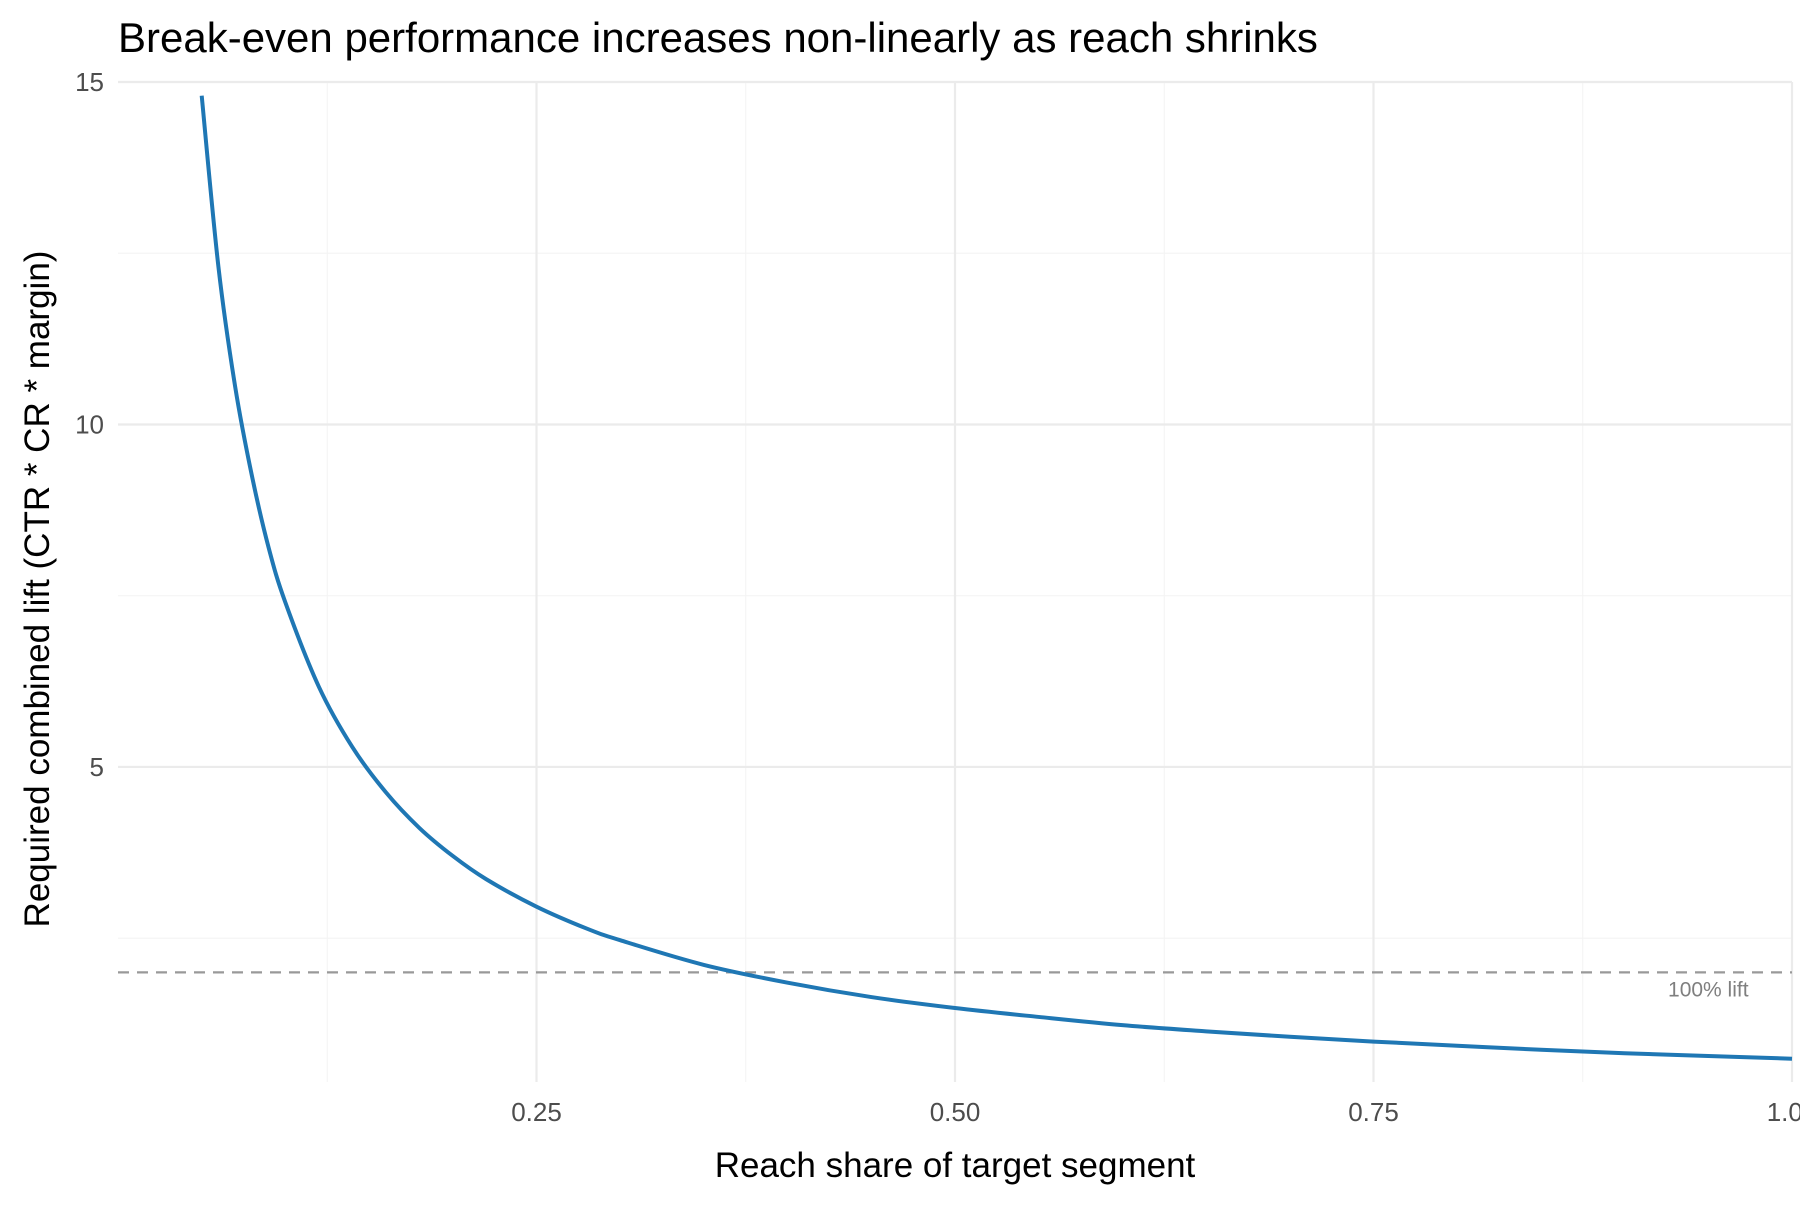 The height and width of the screenshot is (1205, 1800). I want to click on x-tick-label: 1.00, so click(1783, 1112).